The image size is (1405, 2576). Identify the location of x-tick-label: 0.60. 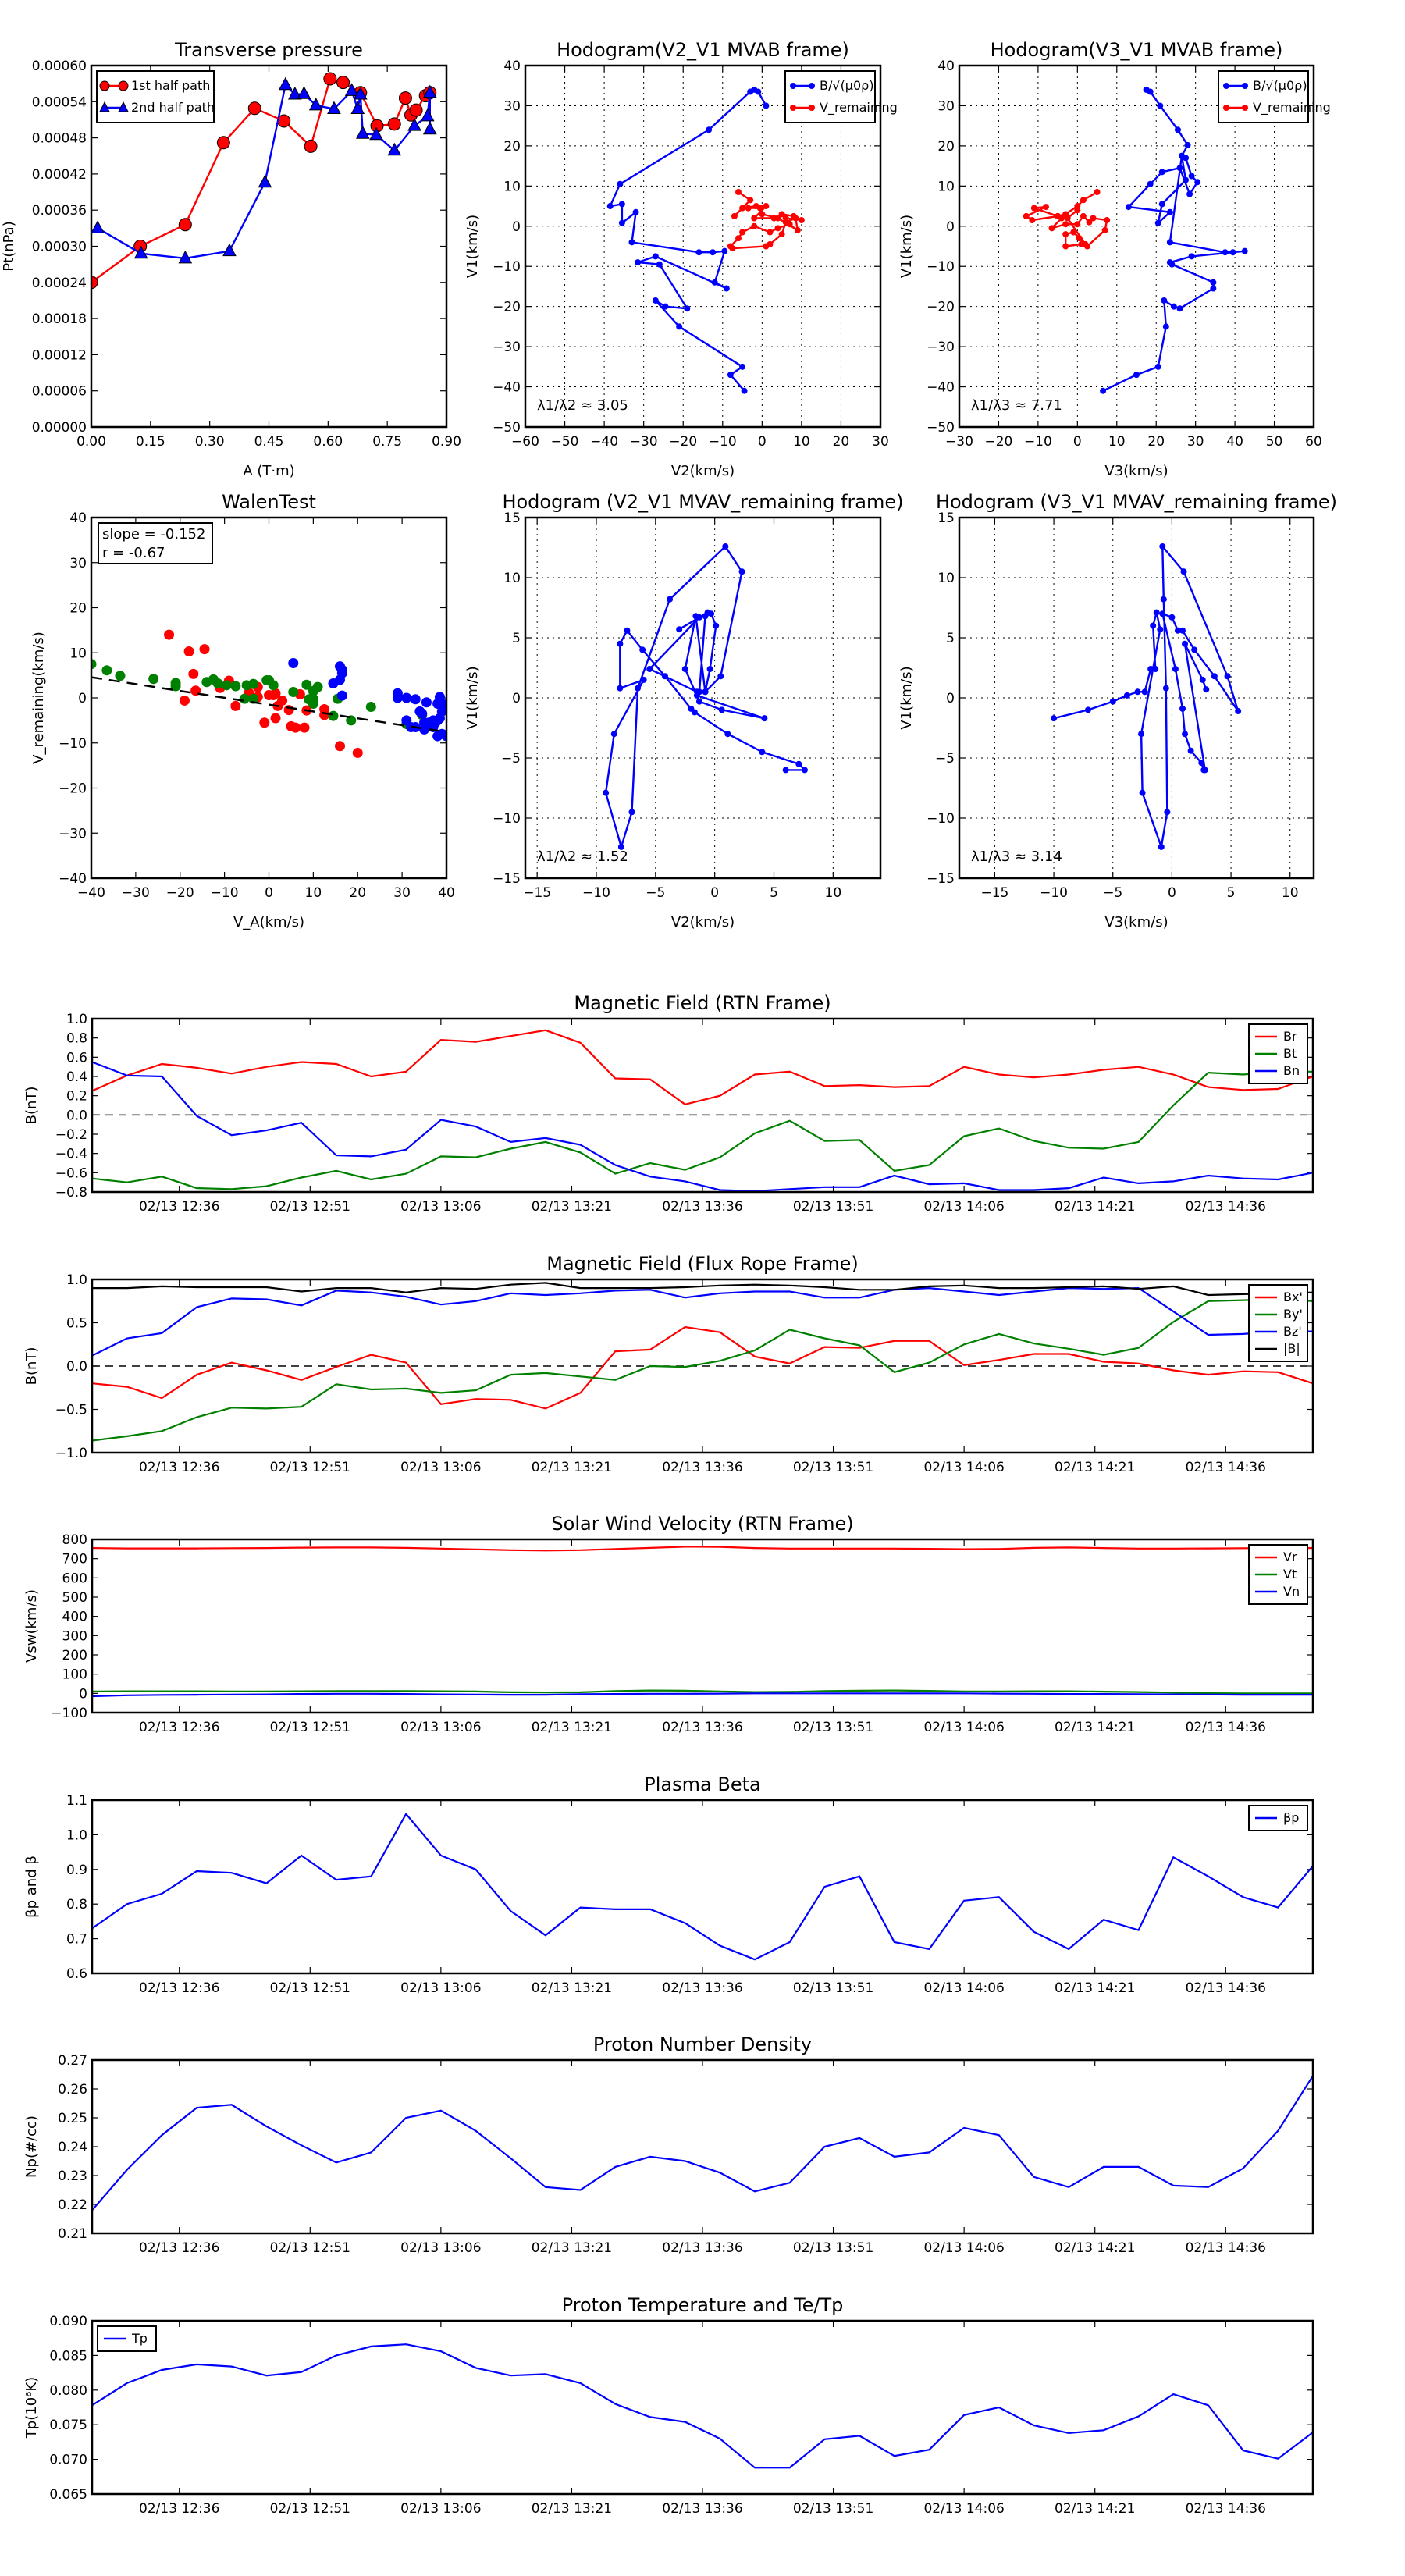
(328, 442).